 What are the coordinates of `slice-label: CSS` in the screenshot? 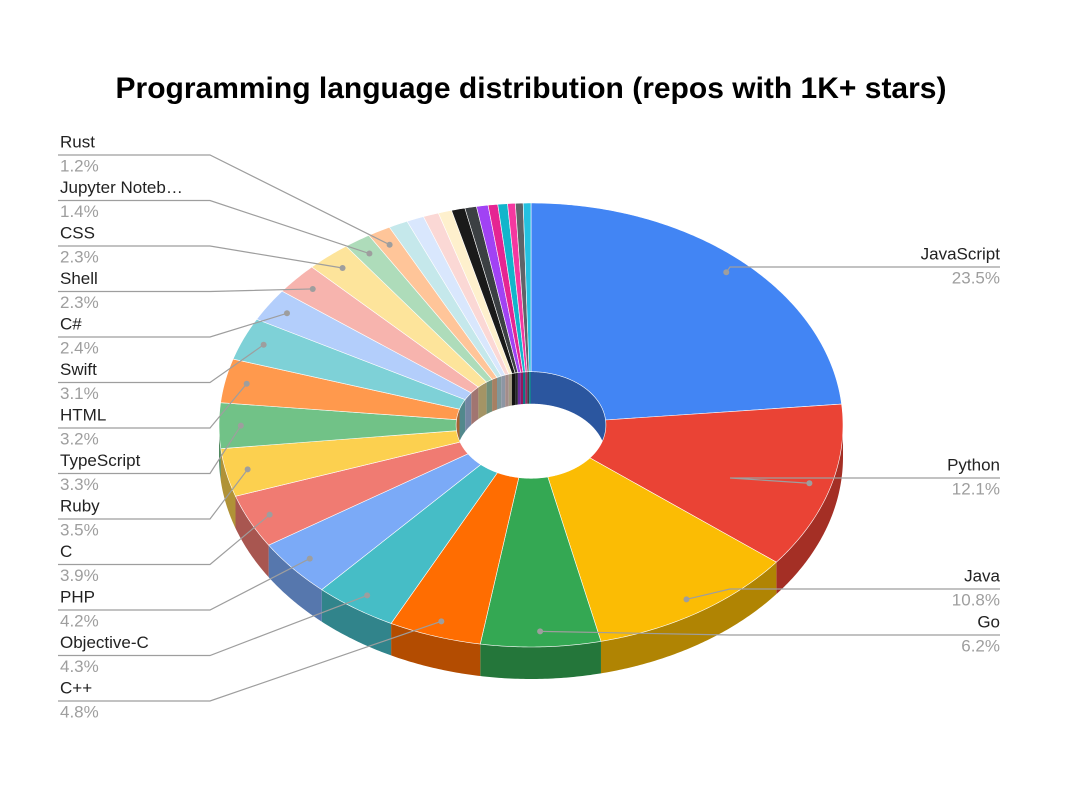 It's located at (77, 232).